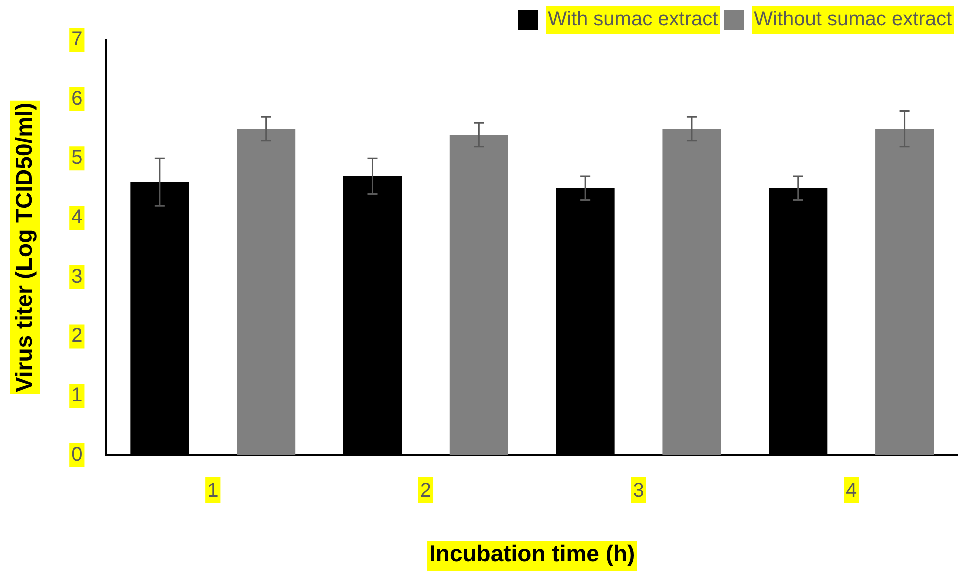  What do you see at coordinates (77, 336) in the screenshot?
I see `y-tick-label: 2` at bounding box center [77, 336].